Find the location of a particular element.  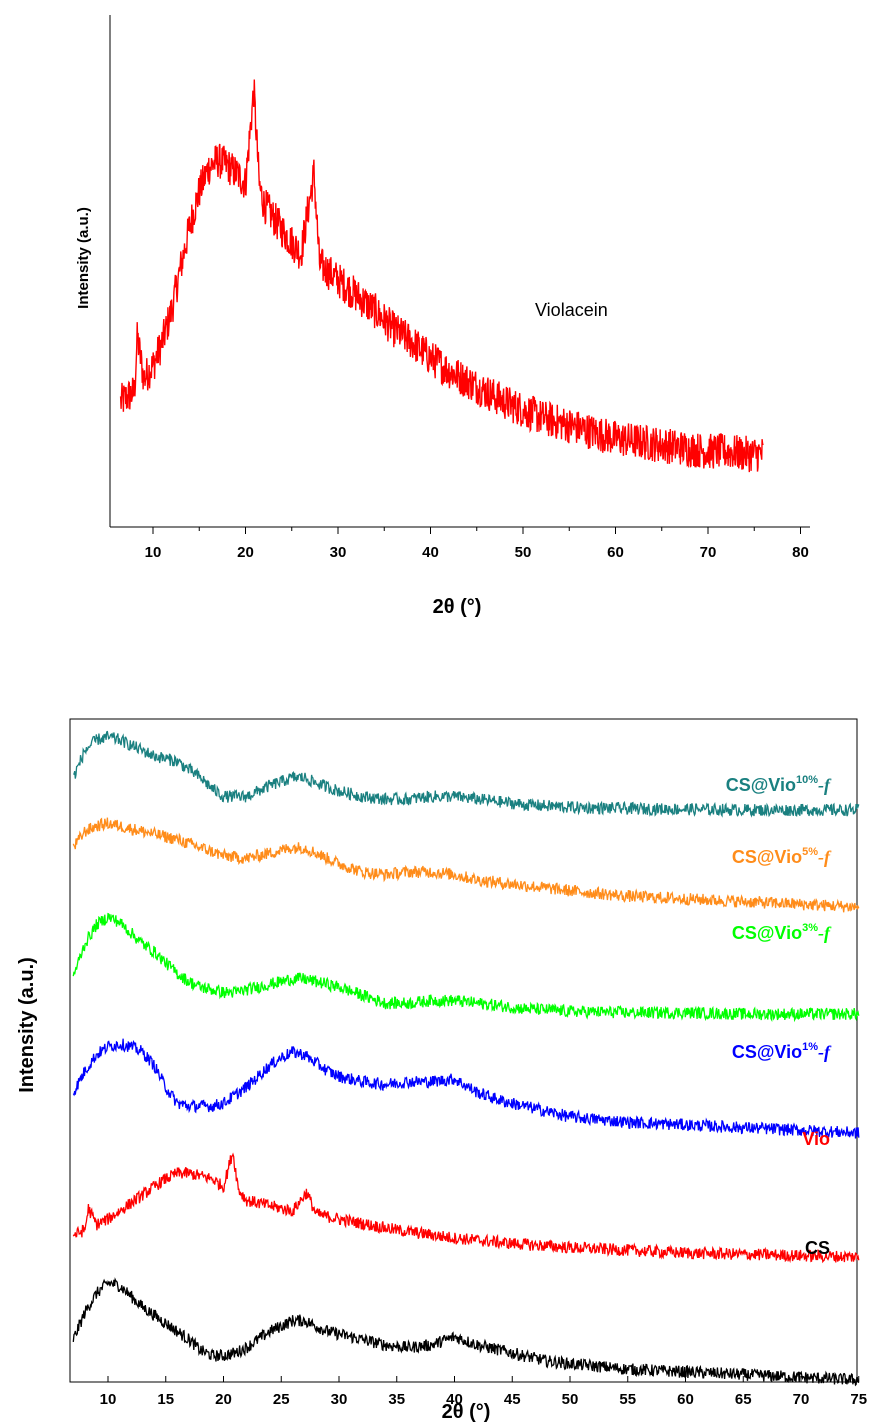

series-label-text: CS is located at coordinates (817, 1248).